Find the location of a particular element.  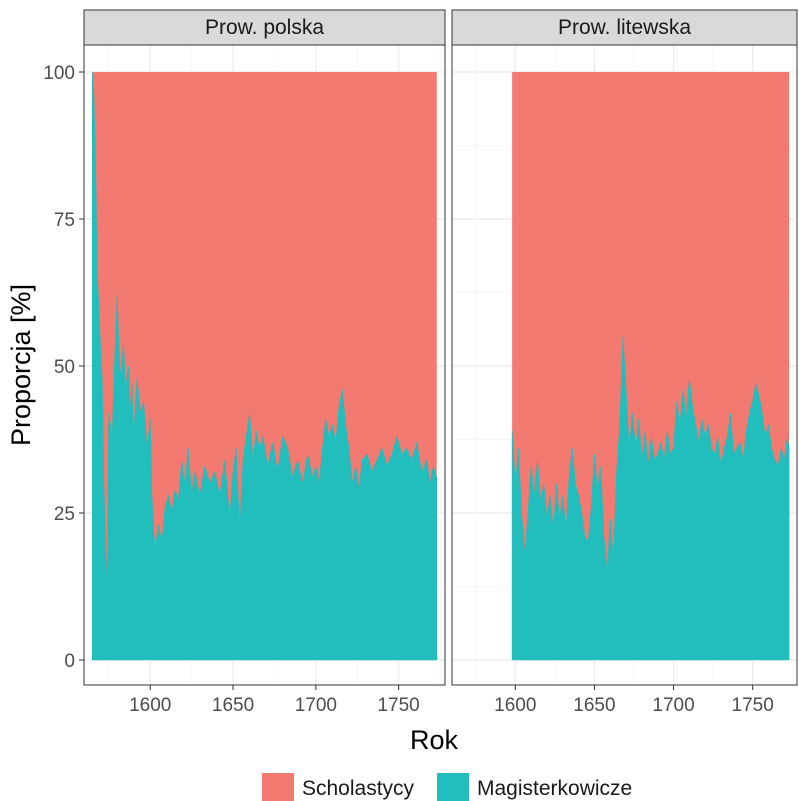

panel-strip-label: Prow. litewska is located at coordinates (624, 27).